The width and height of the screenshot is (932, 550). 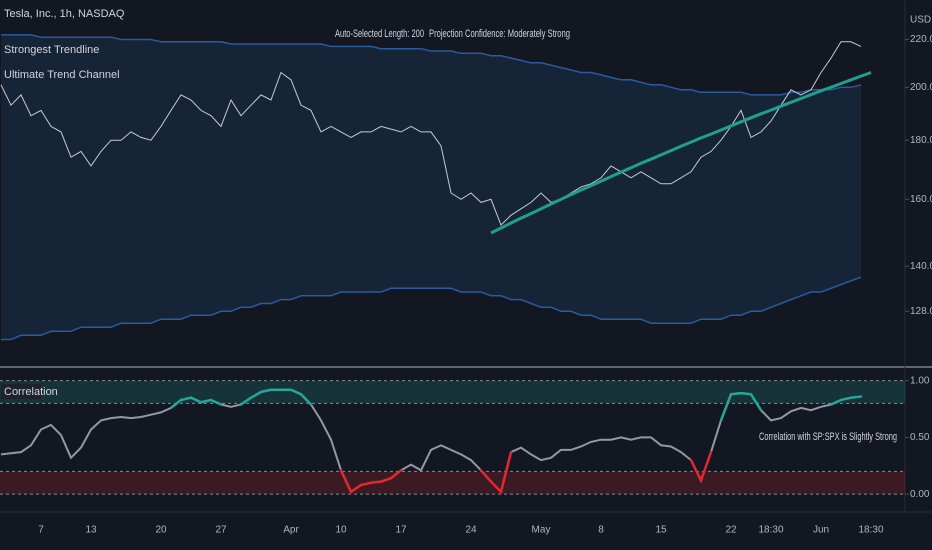 What do you see at coordinates (921, 39) in the screenshot?
I see `y-tick-label: 220.00` at bounding box center [921, 39].